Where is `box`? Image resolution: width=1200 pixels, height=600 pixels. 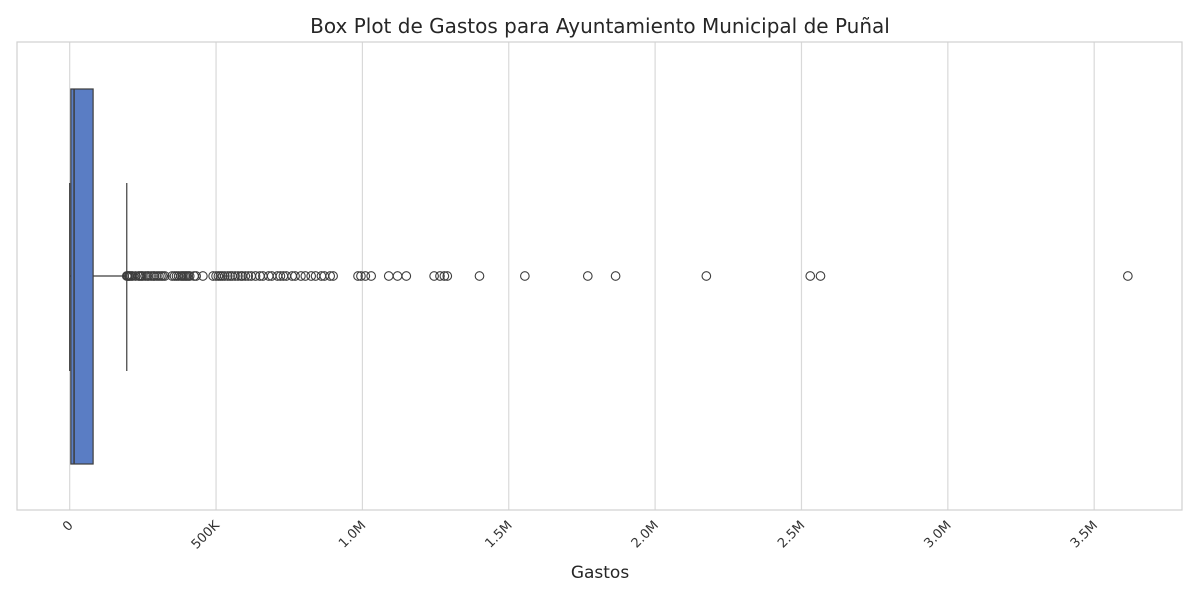
box is located at coordinates (82, 276).